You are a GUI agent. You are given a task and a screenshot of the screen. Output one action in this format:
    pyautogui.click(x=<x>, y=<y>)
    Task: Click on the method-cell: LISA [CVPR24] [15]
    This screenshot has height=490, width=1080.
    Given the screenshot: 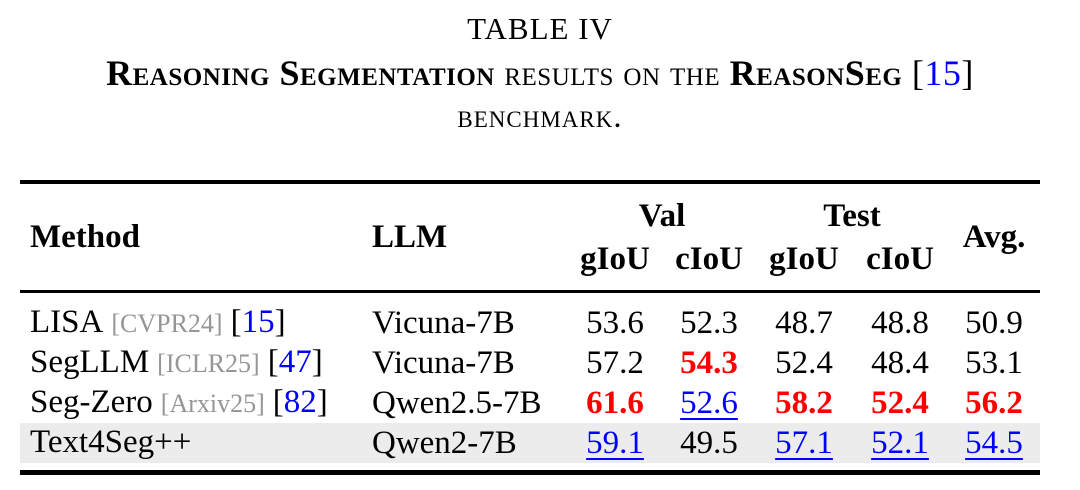 What is the action you would take?
    pyautogui.click(x=196, y=318)
    